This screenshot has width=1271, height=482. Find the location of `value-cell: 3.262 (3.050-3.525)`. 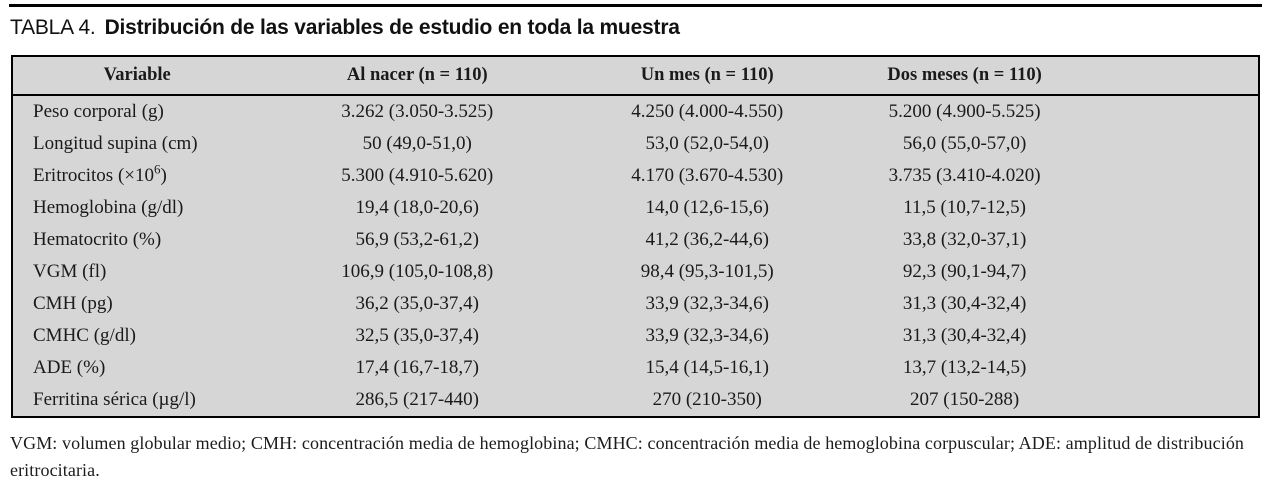

value-cell: 3.262 (3.050-3.525) is located at coordinates (417, 111).